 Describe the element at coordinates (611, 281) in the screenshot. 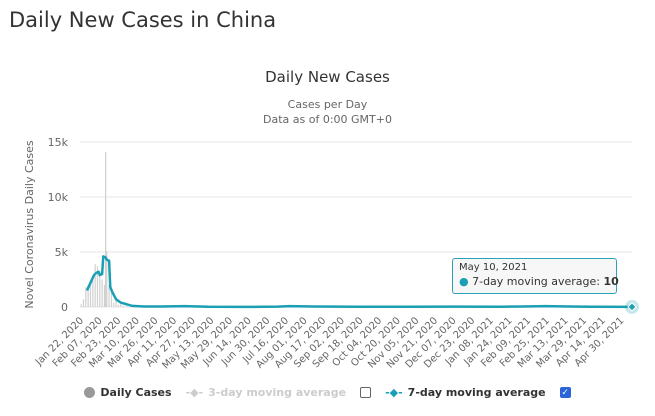

I see `tooltip-value: 10` at that location.